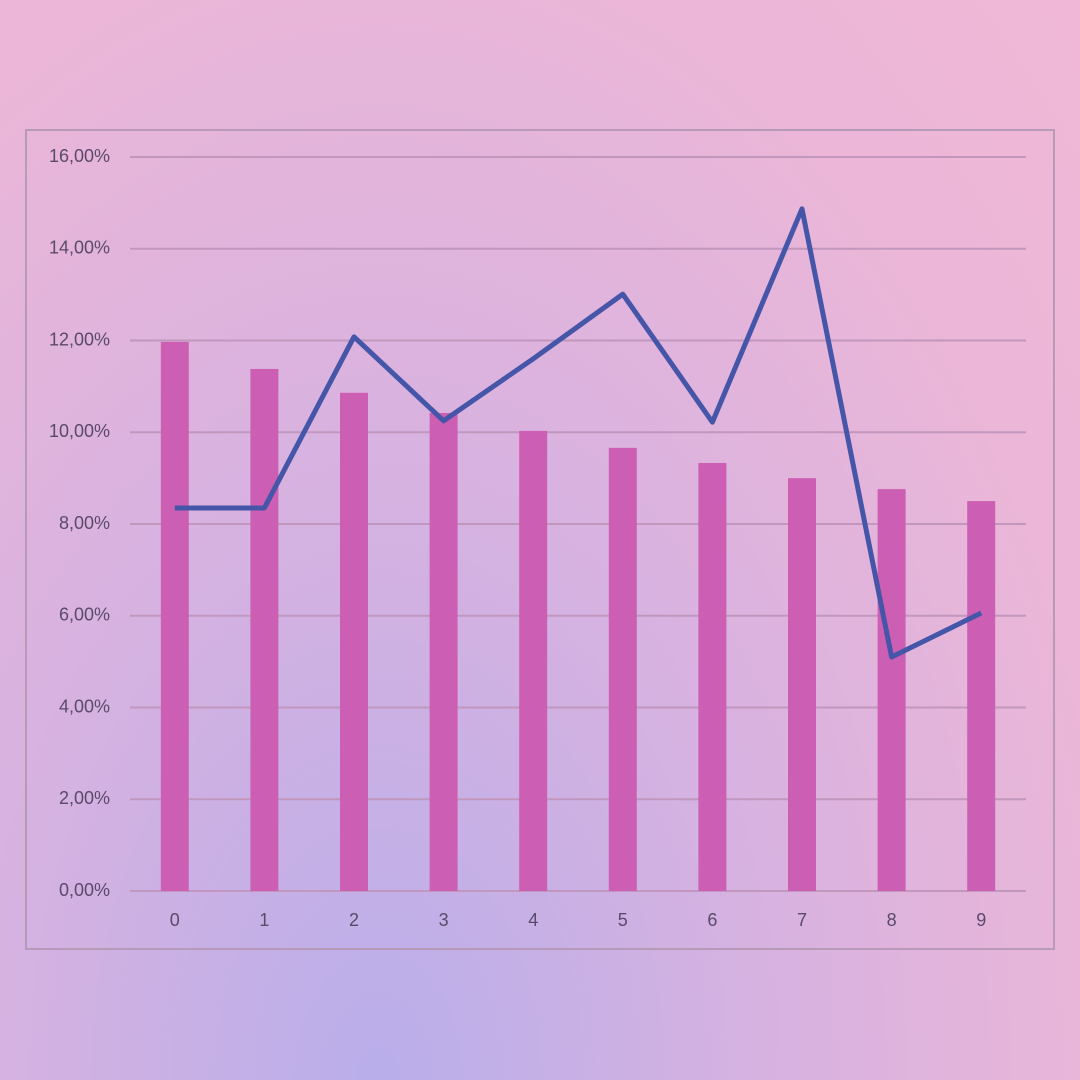 The width and height of the screenshot is (1080, 1080). I want to click on y-tick-label: 10,00%, so click(79, 431).